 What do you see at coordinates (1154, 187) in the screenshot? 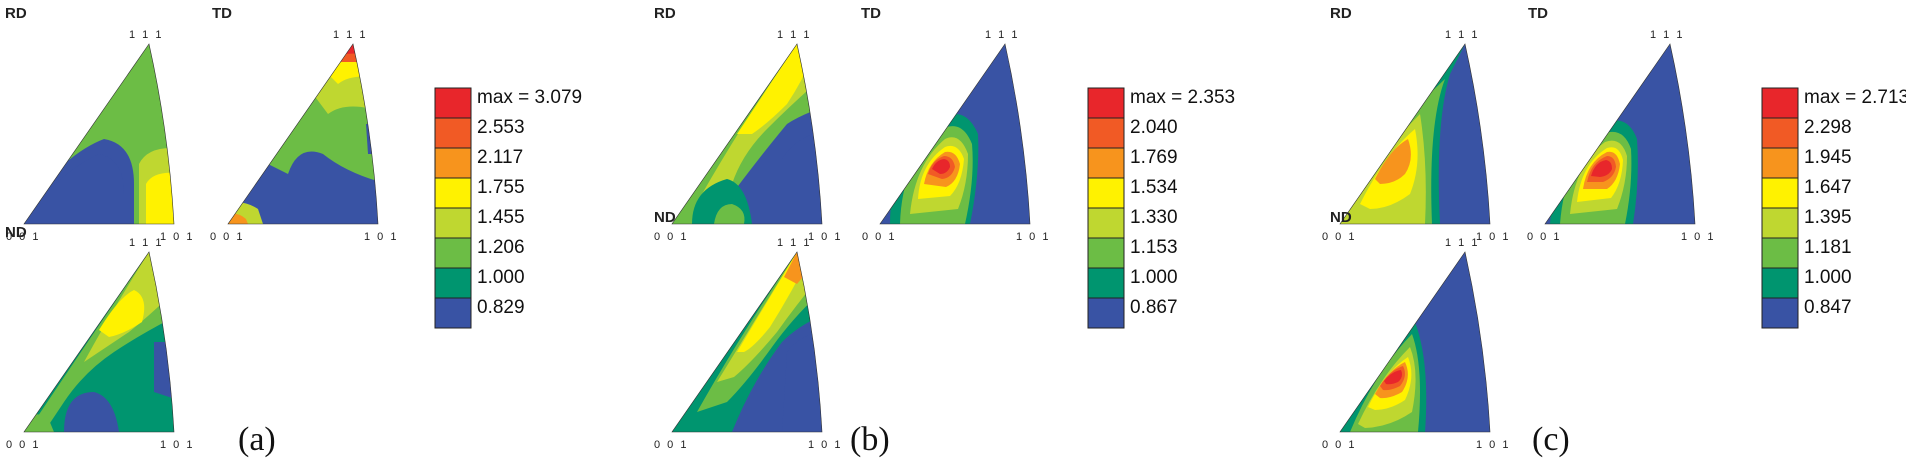
I see `legend-value: 1.534` at bounding box center [1154, 187].